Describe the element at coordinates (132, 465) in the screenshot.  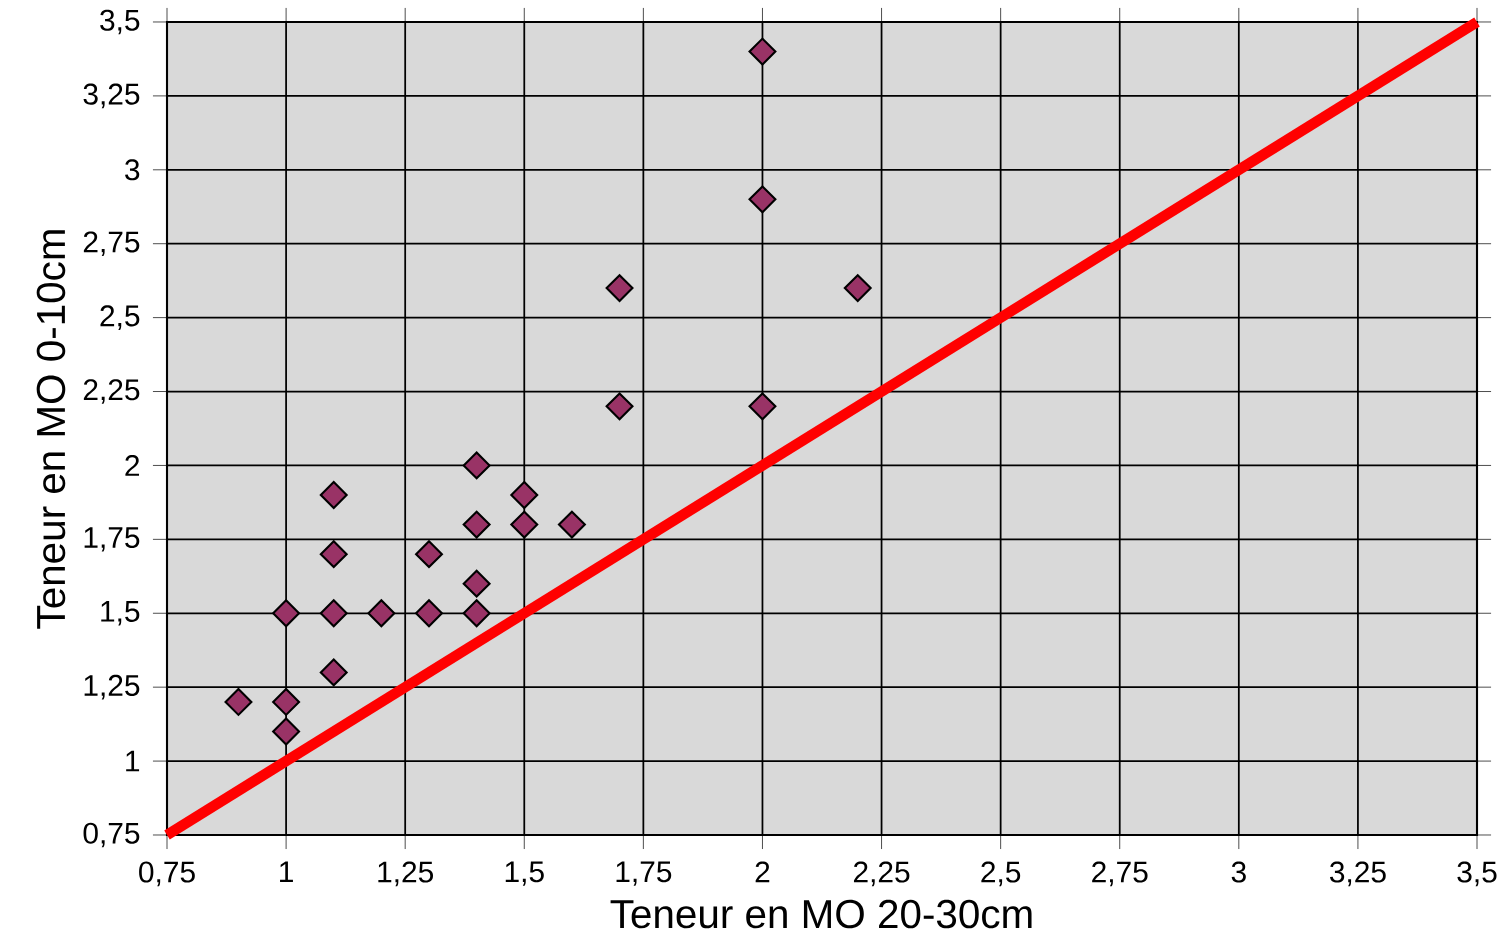
I see `y-tick-label: 2` at that location.